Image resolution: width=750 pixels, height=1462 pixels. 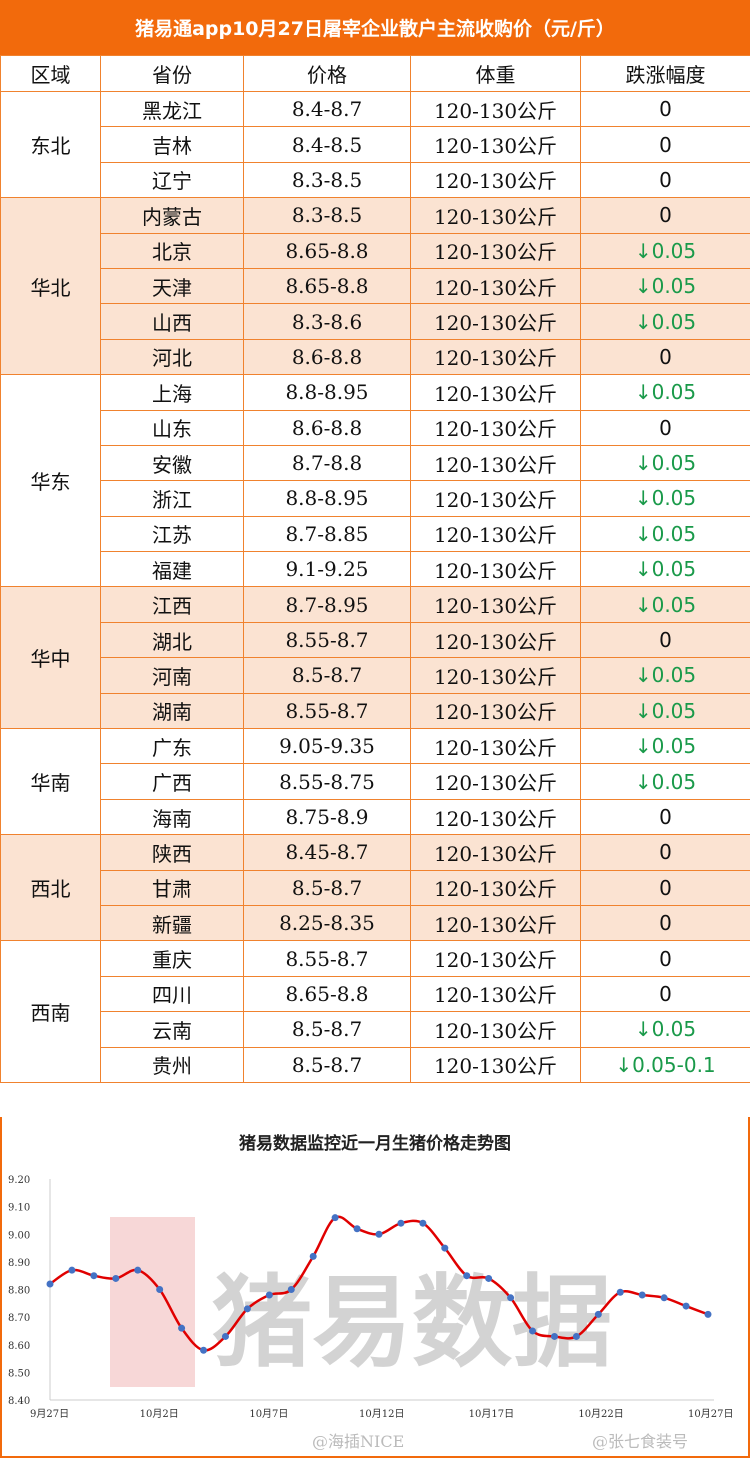 I want to click on province-cell: 江苏, so click(x=172, y=533).